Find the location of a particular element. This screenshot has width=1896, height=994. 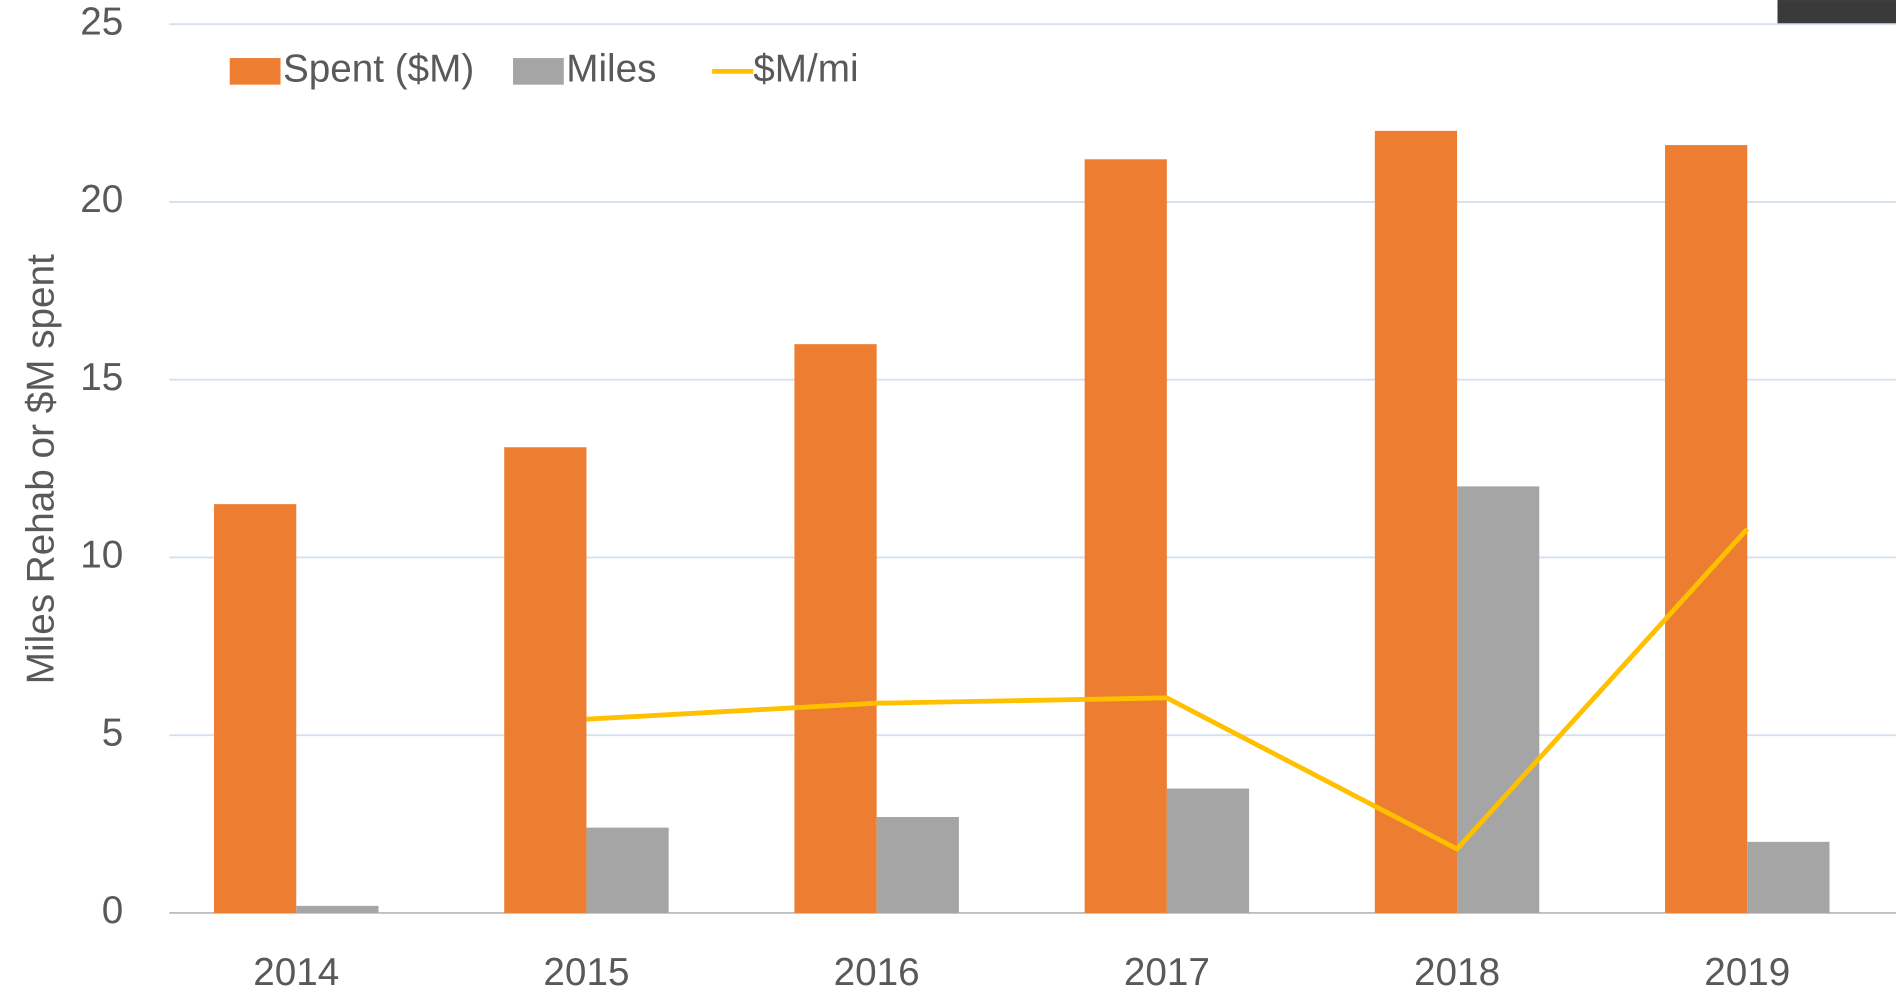

legend-label: Miles is located at coordinates (611, 69).